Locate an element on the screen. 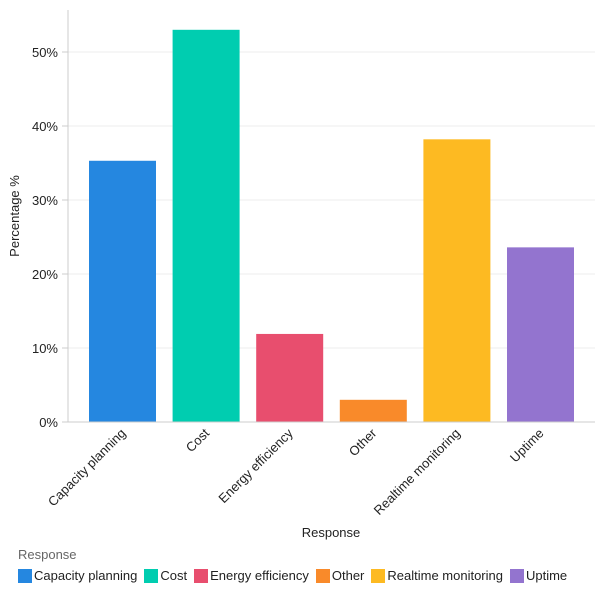 The width and height of the screenshot is (600, 600). legend-label: Uptime is located at coordinates (546, 575).